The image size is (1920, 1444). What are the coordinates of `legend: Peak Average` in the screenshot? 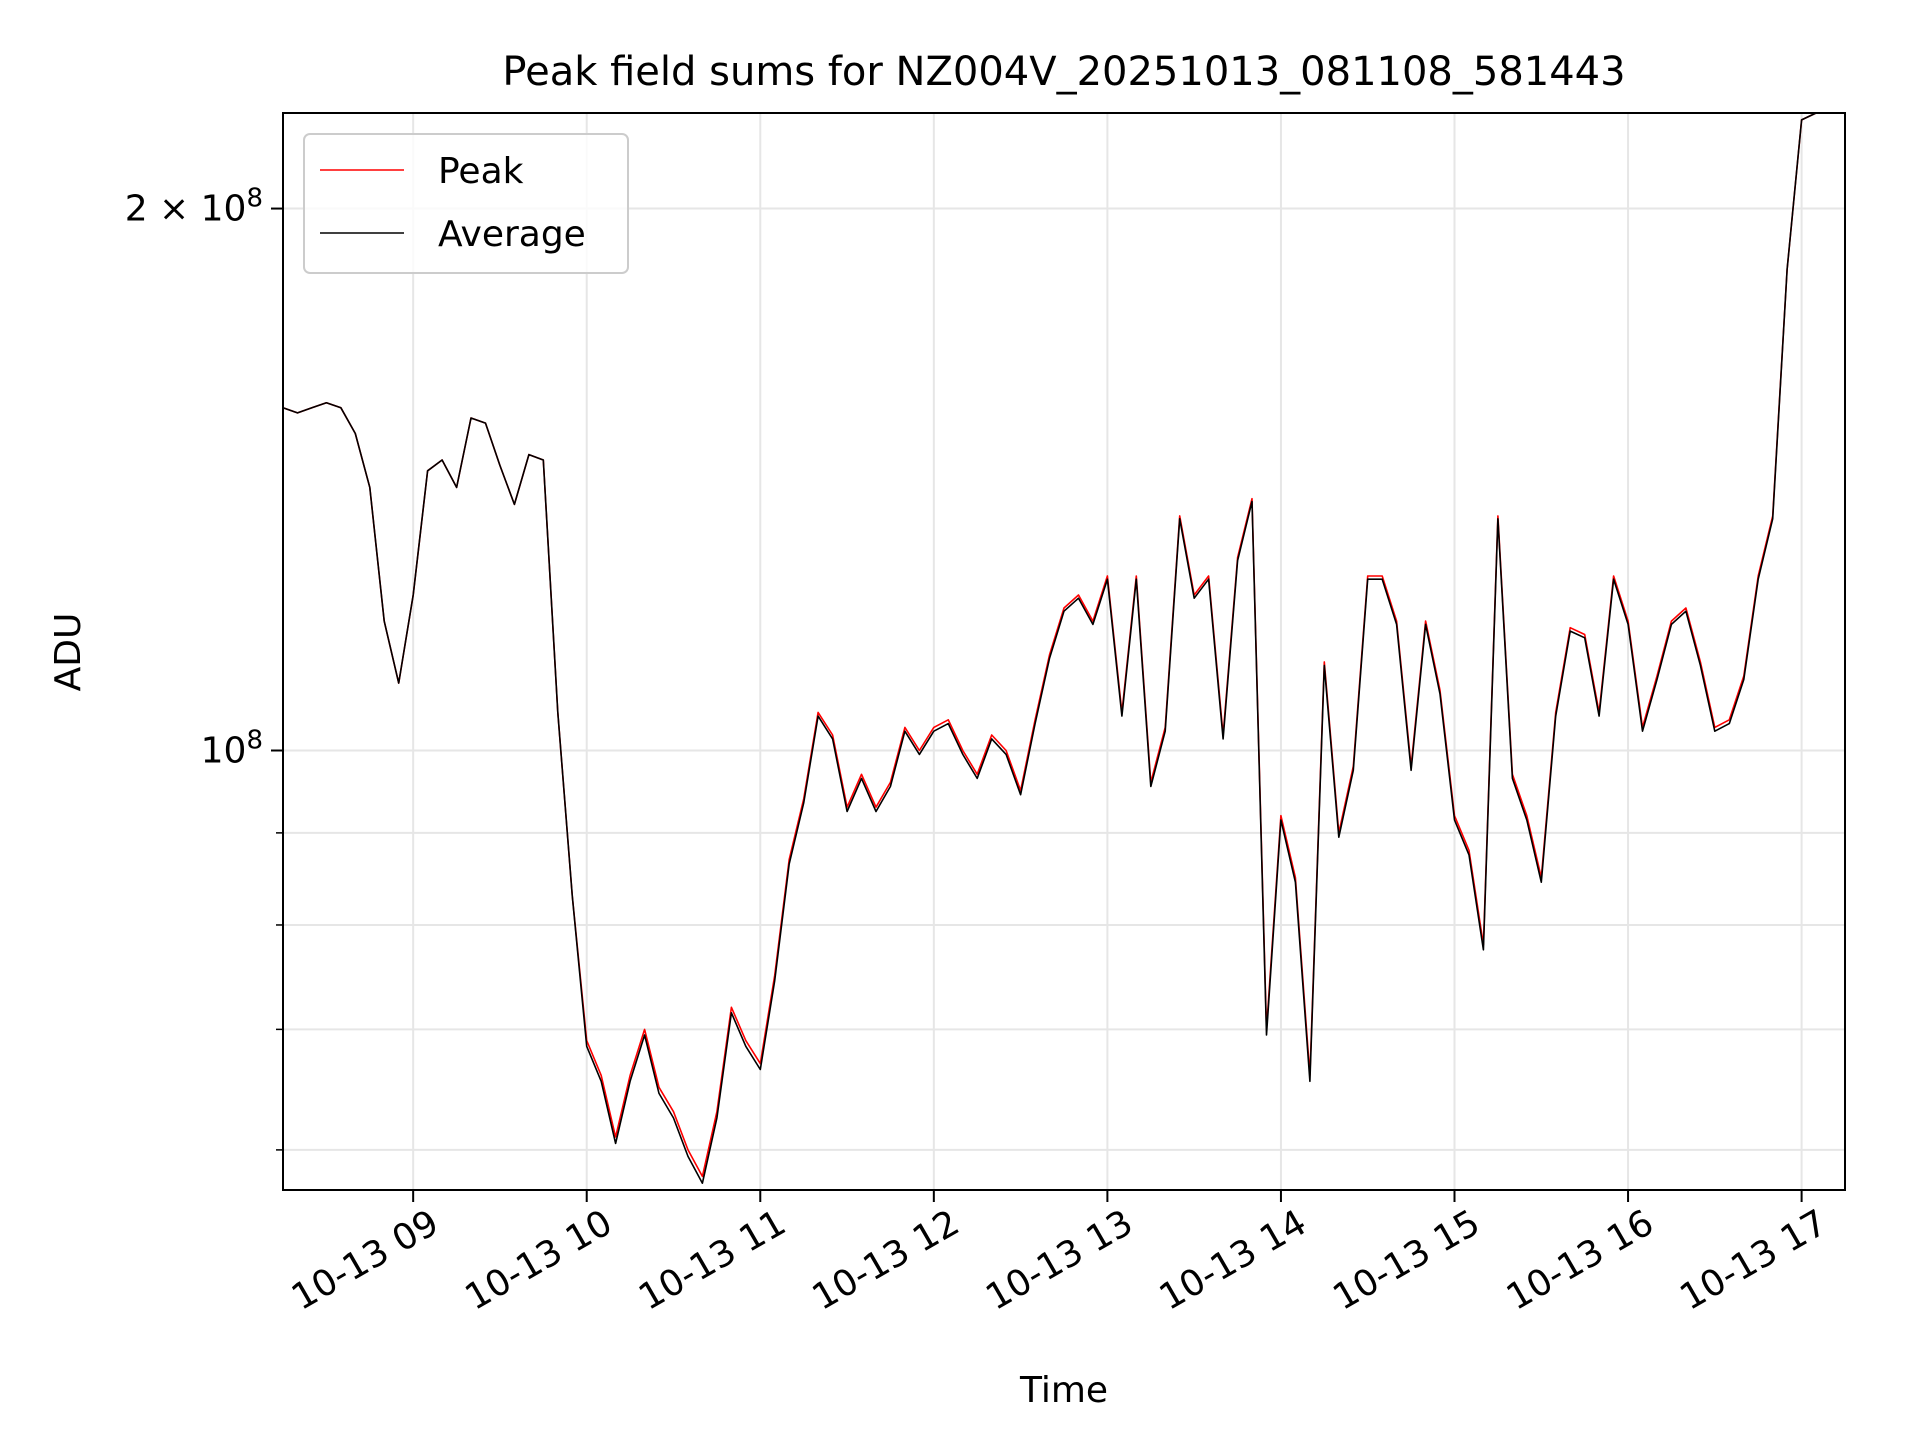 It's located at (466, 203).